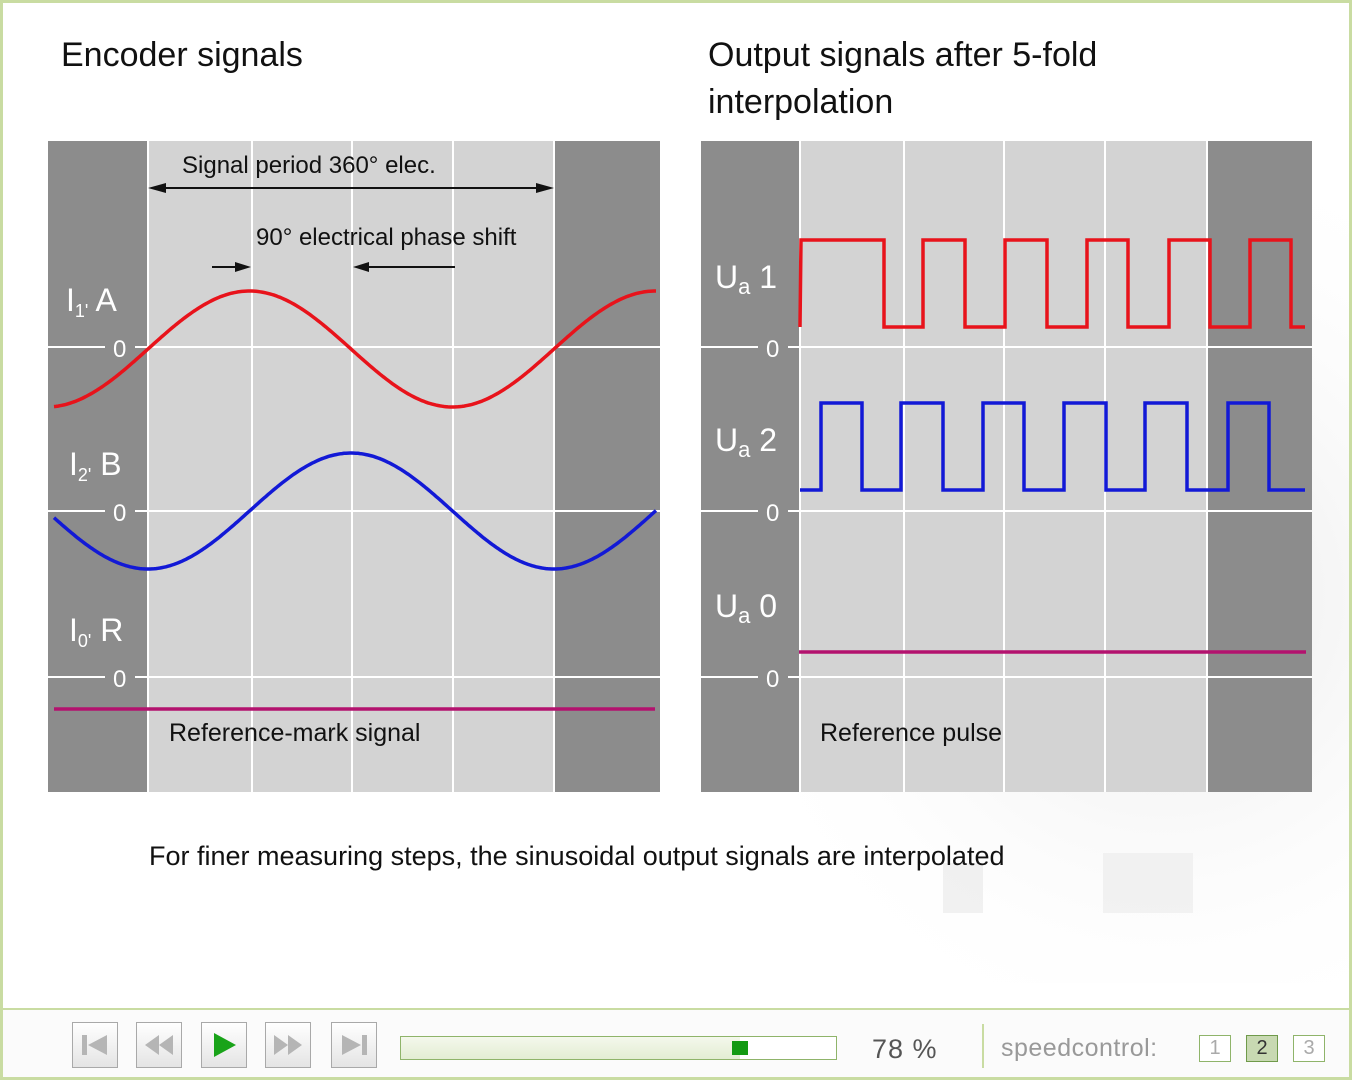  Describe the element at coordinates (772, 349) in the screenshot. I see `zero-label-ua1: 0` at that location.